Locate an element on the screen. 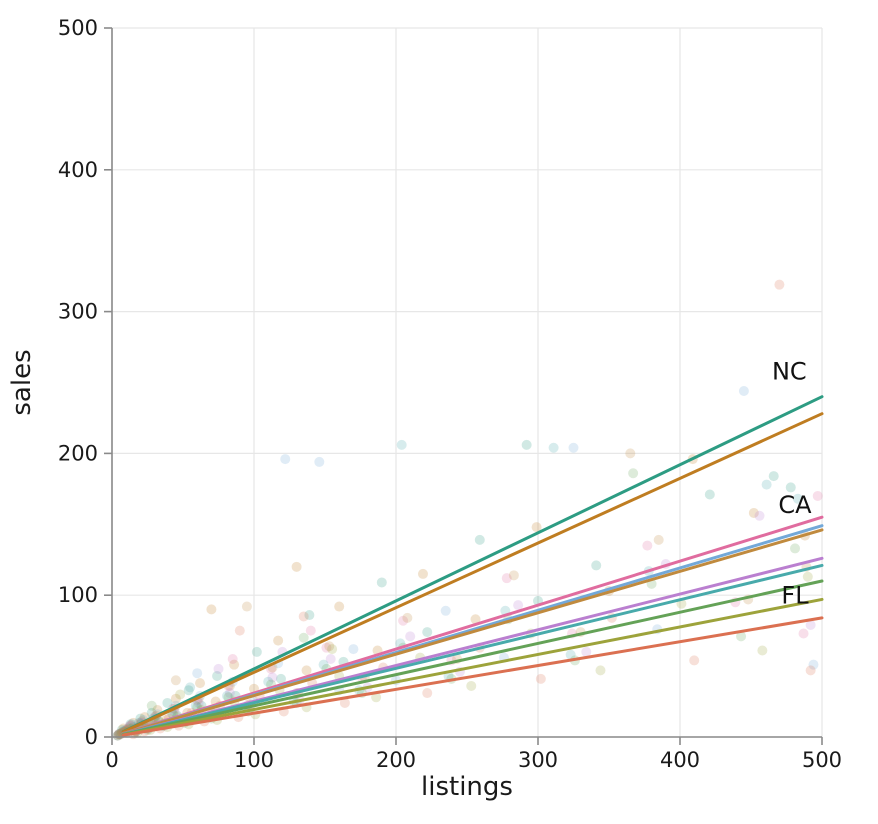 The width and height of the screenshot is (878, 824). annotation-label-fl: FL is located at coordinates (795, 596).